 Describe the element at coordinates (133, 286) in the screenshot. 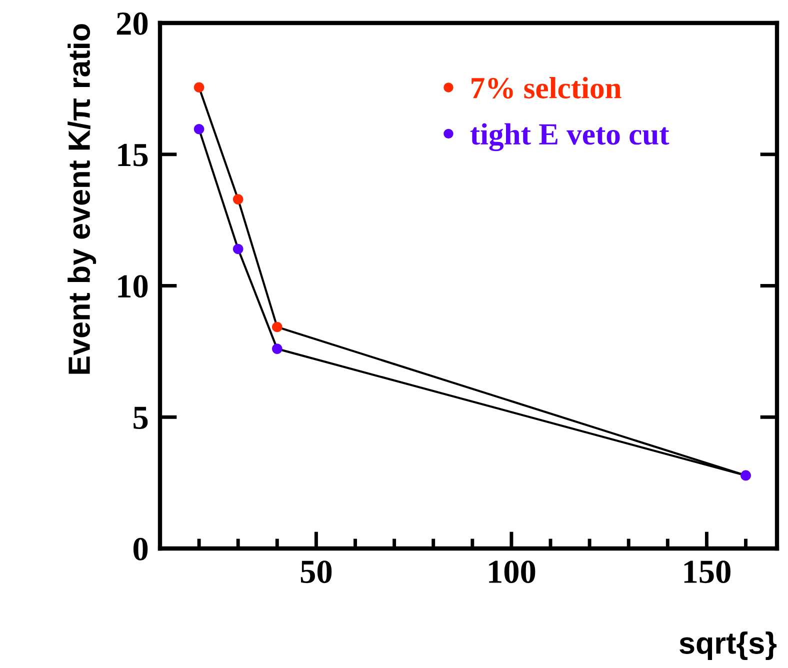

I see `y-tick-label: 10` at that location.